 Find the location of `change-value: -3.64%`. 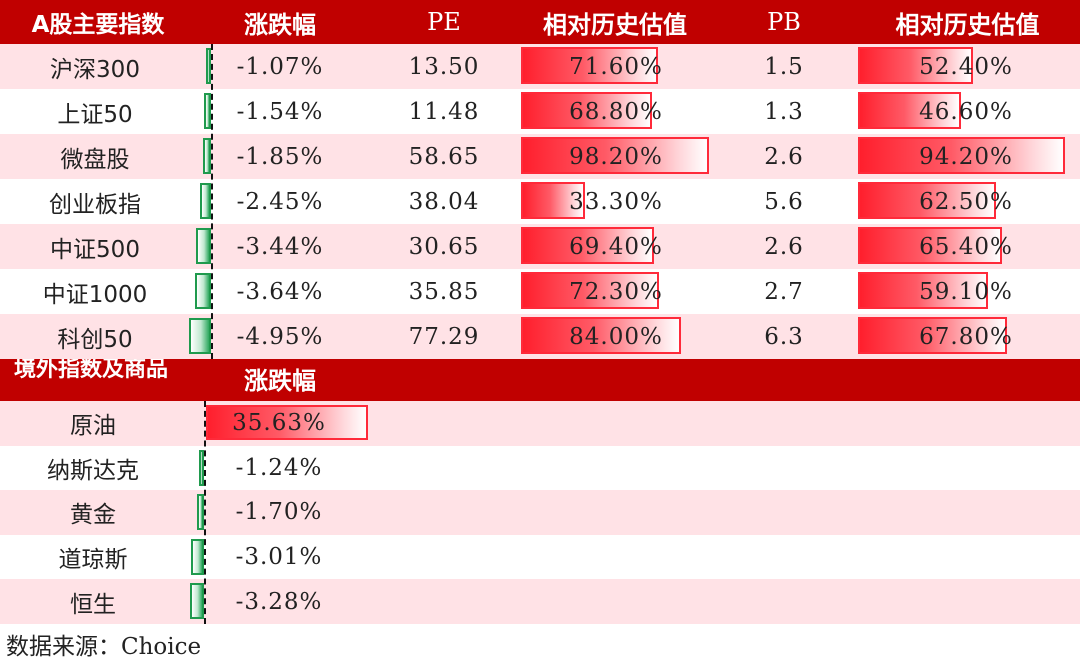

change-value: -3.64% is located at coordinates (280, 291).